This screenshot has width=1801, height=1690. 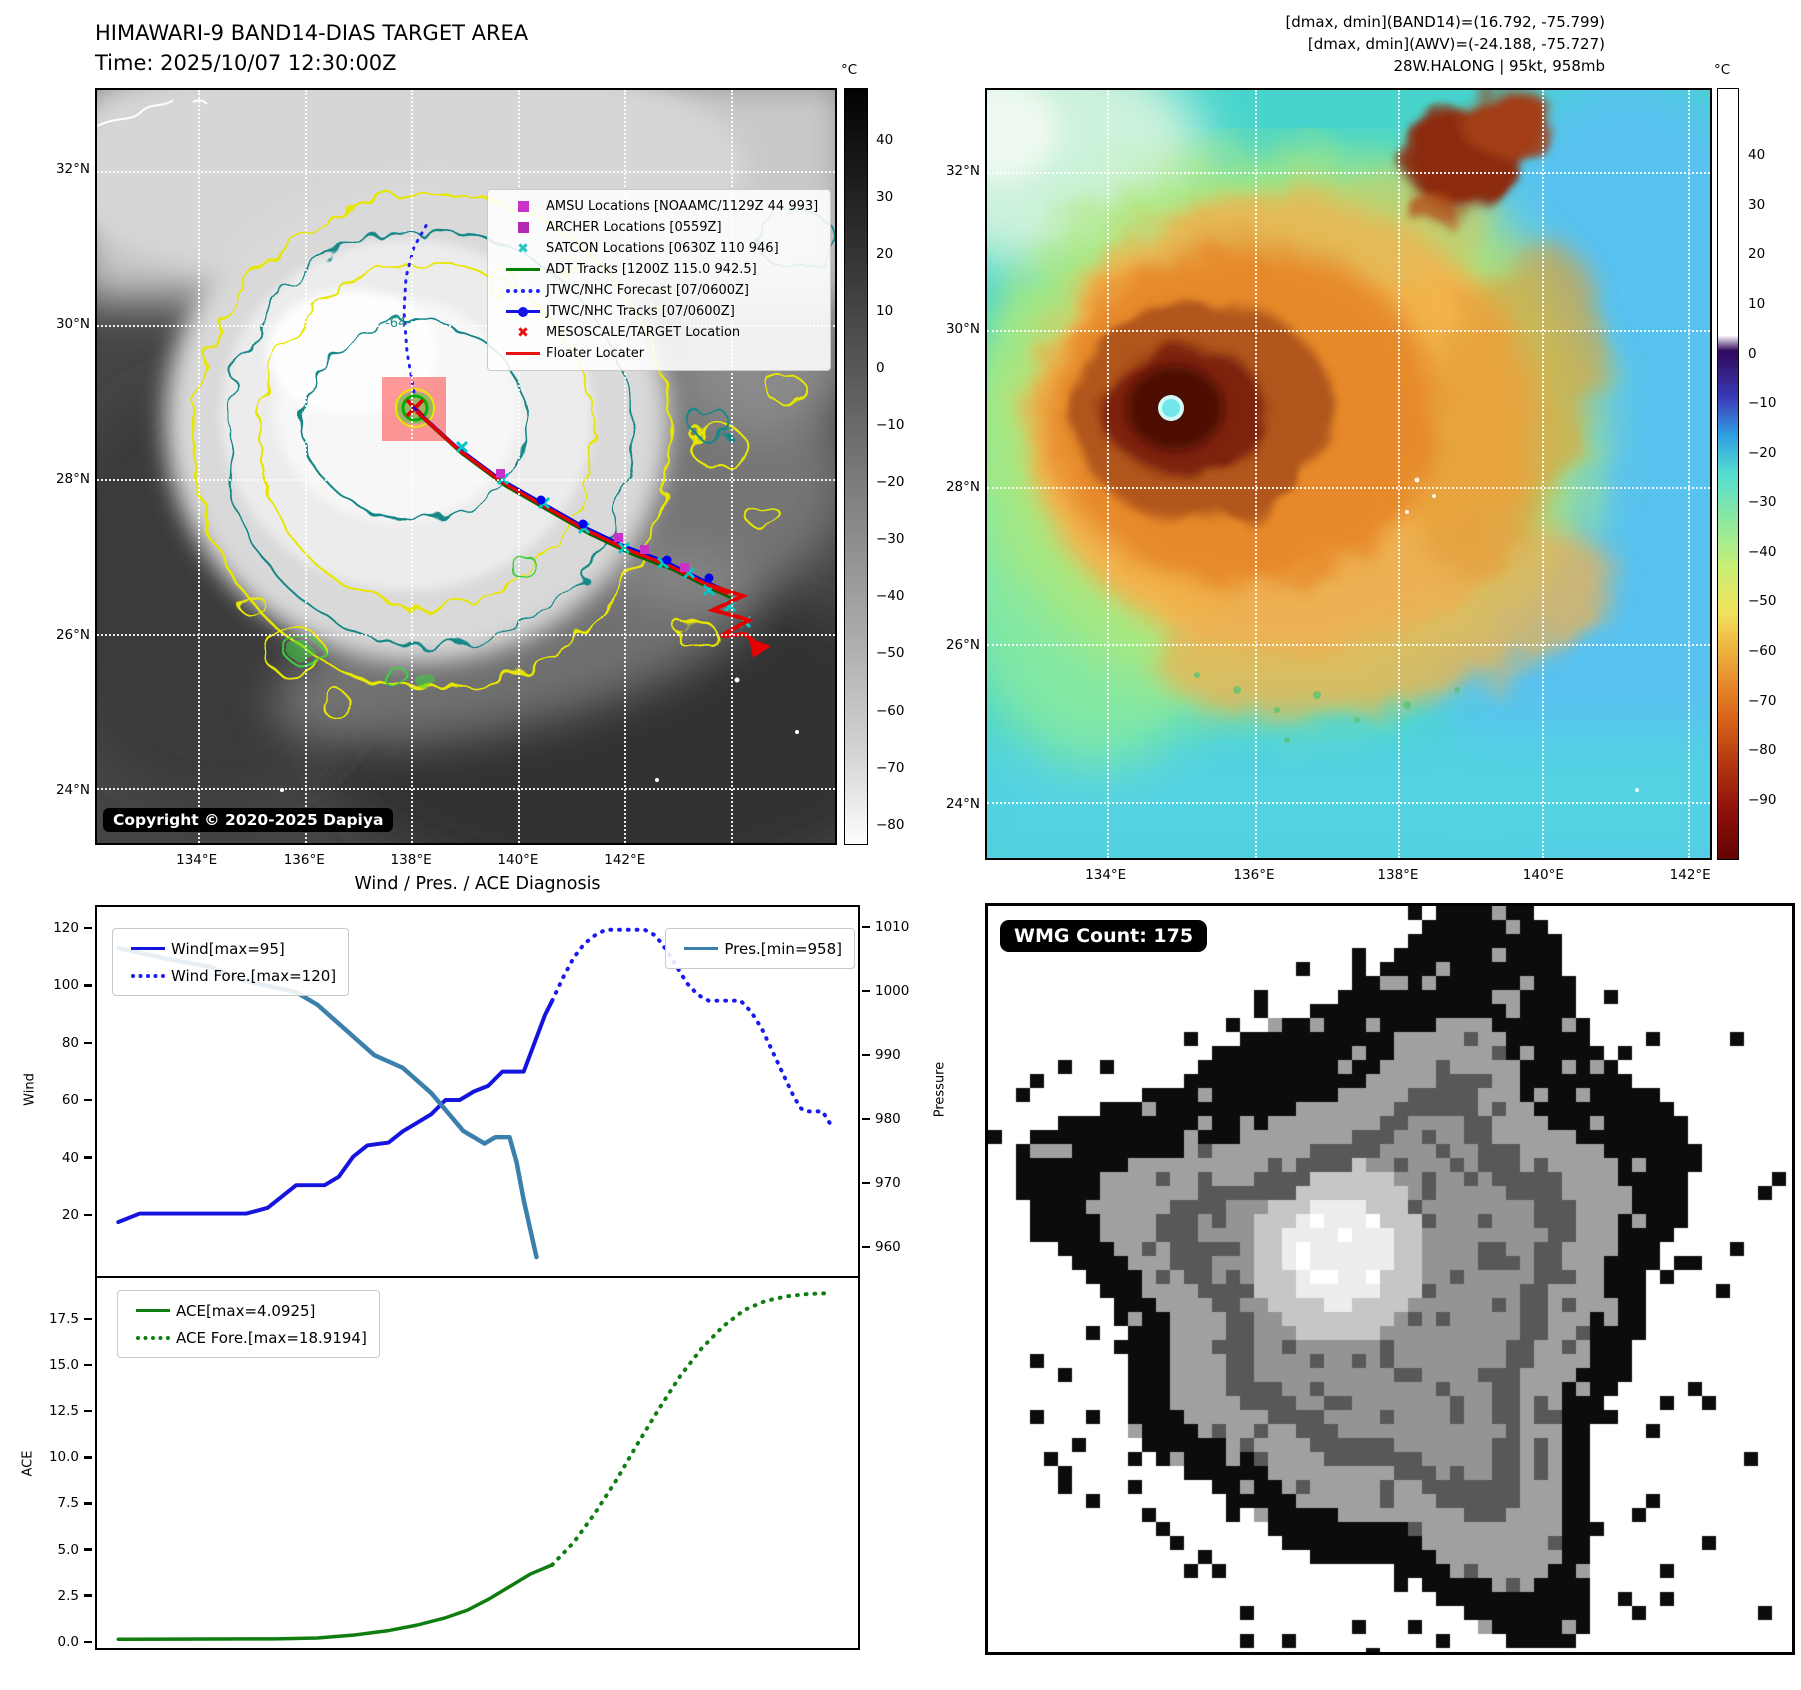 I want to click on legend-item: Pres.[min=958], so click(x=760, y=948).